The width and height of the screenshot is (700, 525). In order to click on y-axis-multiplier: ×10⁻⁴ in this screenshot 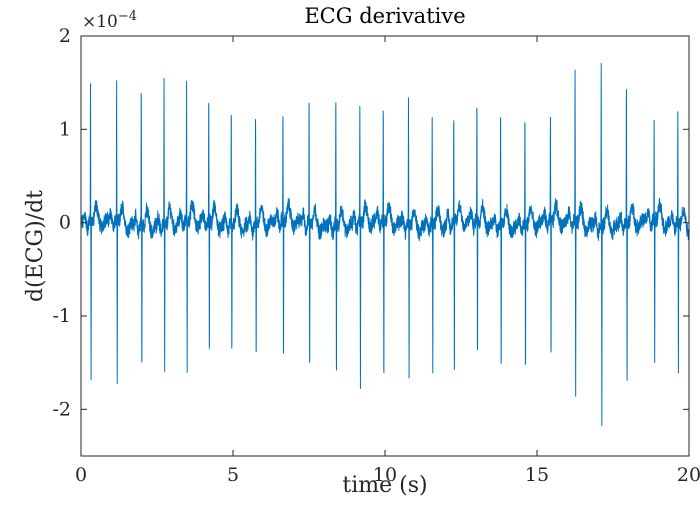, I will do `click(109, 20)`.